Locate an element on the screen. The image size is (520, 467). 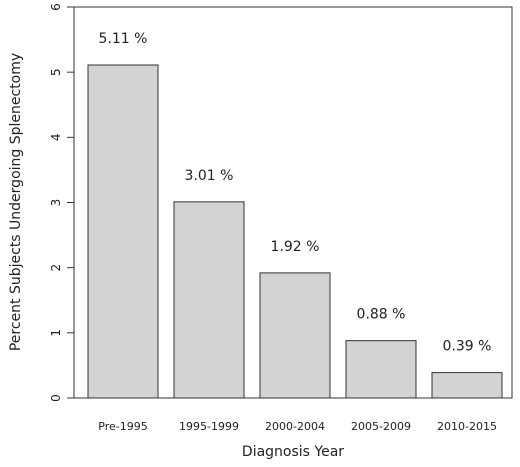
y-tick-label: 4 is located at coordinates (56, 138).